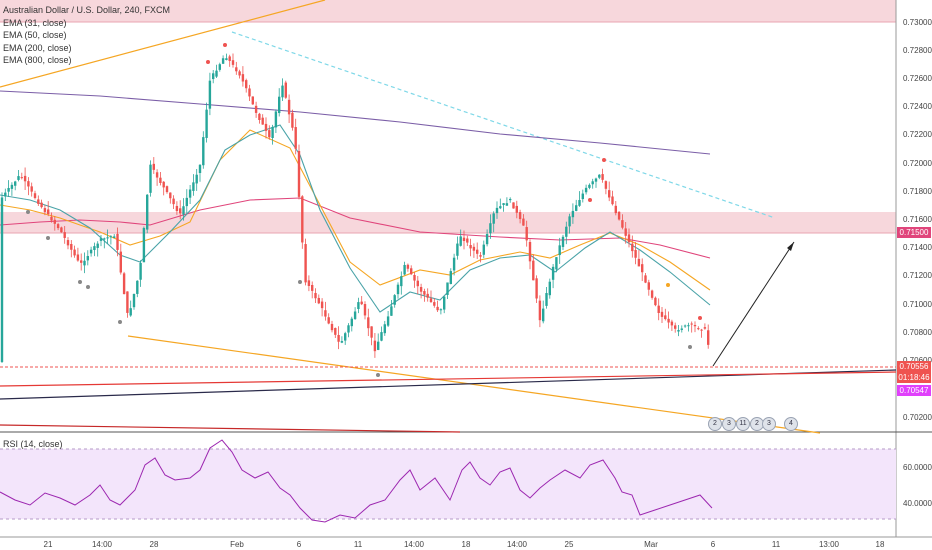  I want to click on rsi-label: RSI (14, close), so click(33, 444).